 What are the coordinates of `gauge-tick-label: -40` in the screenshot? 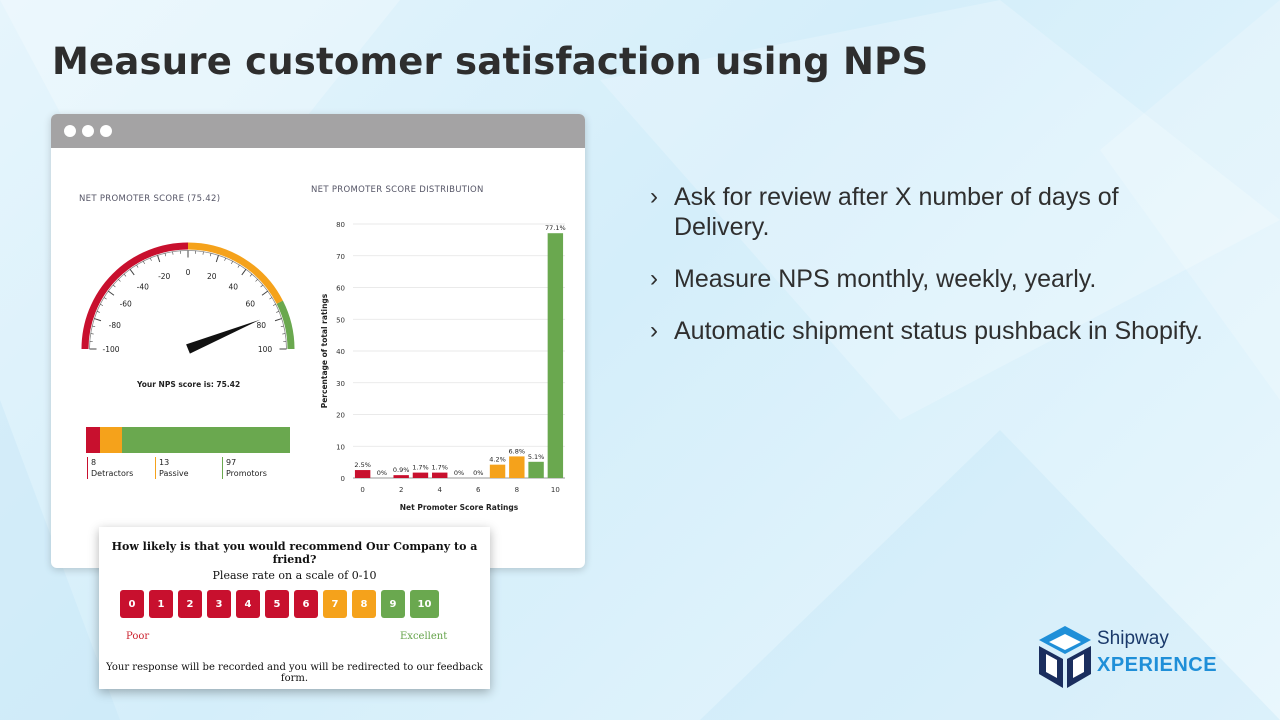 It's located at (143, 287).